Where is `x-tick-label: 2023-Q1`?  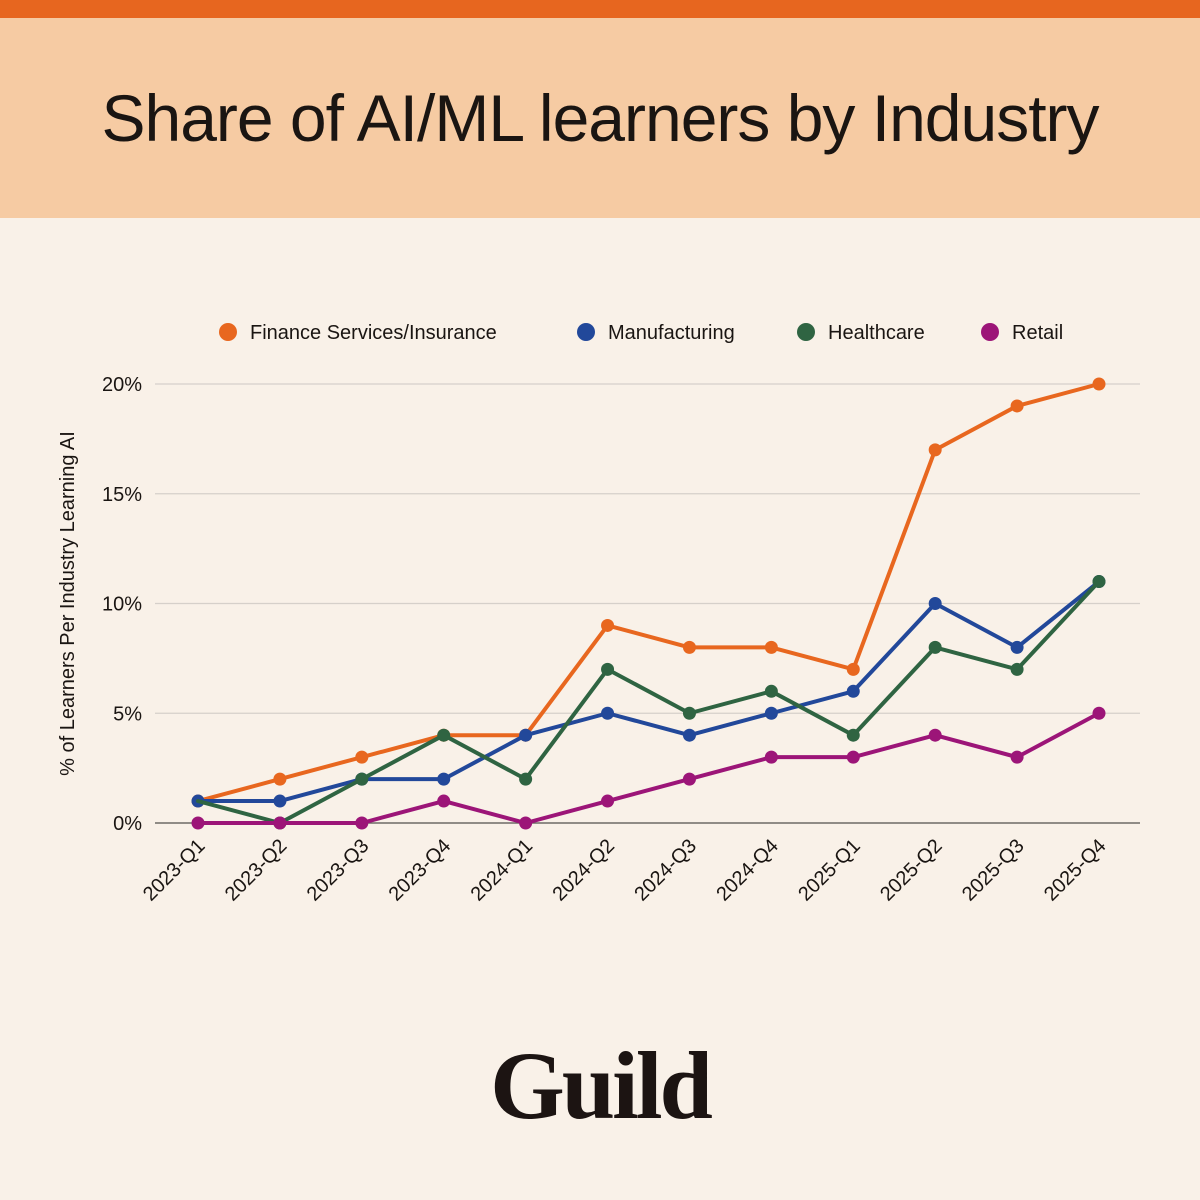
x-tick-label: 2023-Q1 is located at coordinates (174, 870).